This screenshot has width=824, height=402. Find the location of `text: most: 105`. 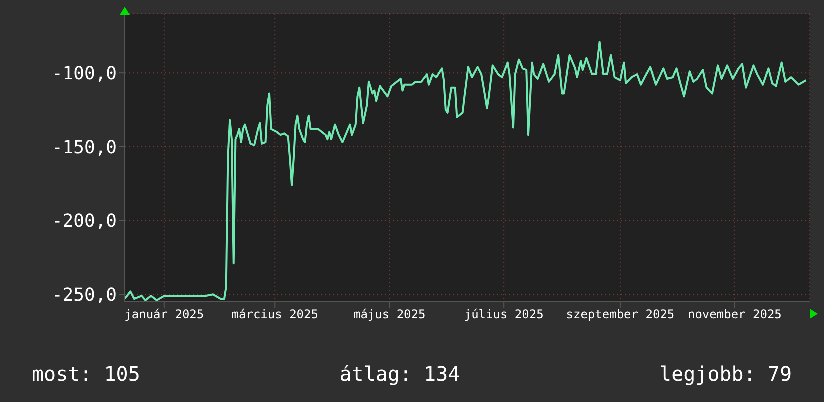

text: most: 105 is located at coordinates (86, 374).